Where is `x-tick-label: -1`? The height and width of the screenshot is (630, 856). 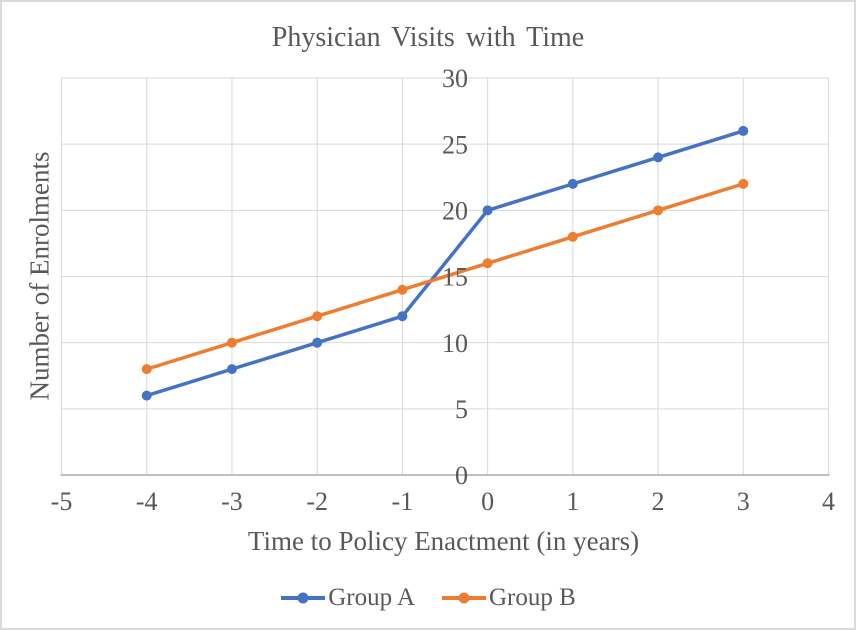
x-tick-label: -1 is located at coordinates (403, 501).